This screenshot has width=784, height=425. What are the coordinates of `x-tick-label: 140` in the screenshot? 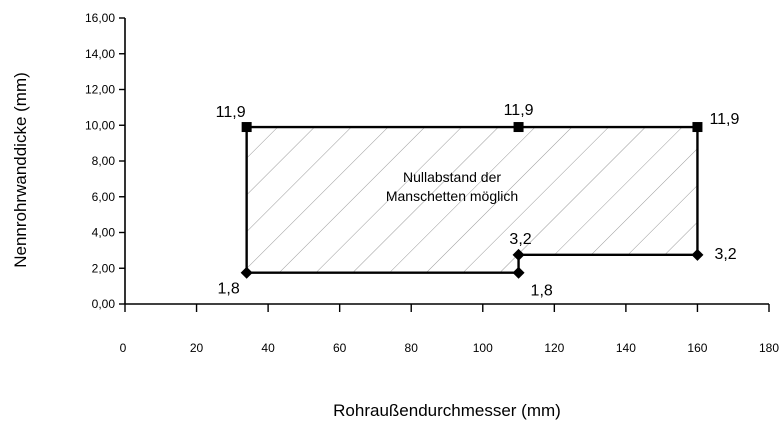 It's located at (626, 348).